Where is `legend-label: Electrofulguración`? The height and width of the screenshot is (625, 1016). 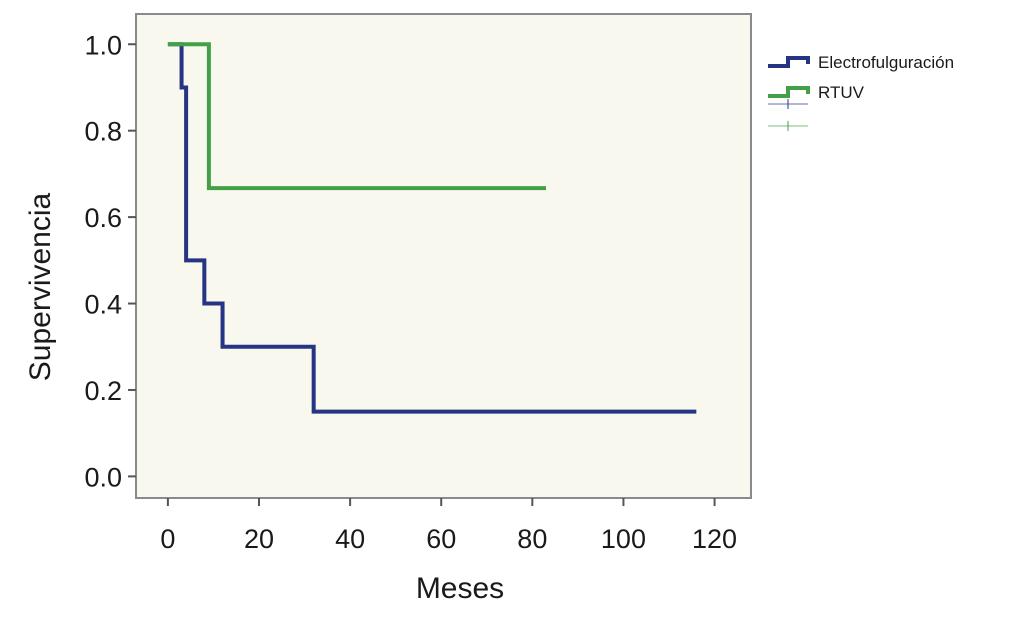
legend-label: Electrofulguración is located at coordinates (886, 62).